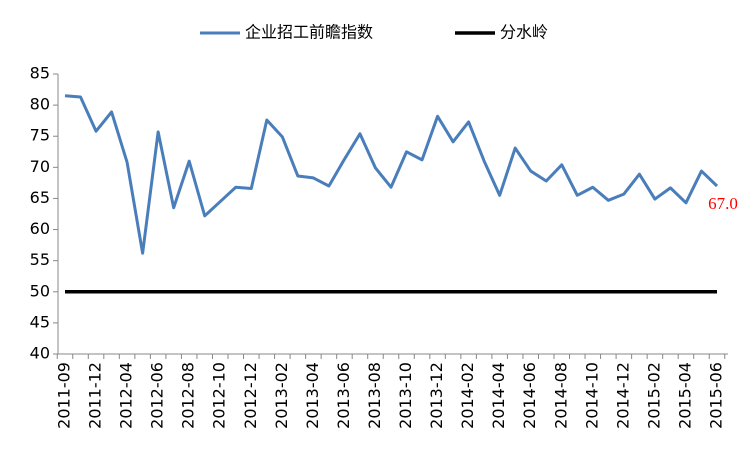 This screenshot has width=750, height=450. I want to click on x-tick-label: 2013-12, so click(436, 395).